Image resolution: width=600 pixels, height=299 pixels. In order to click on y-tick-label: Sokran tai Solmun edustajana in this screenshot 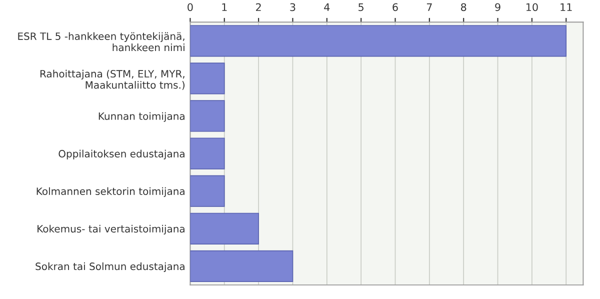, I will do `click(110, 267)`.